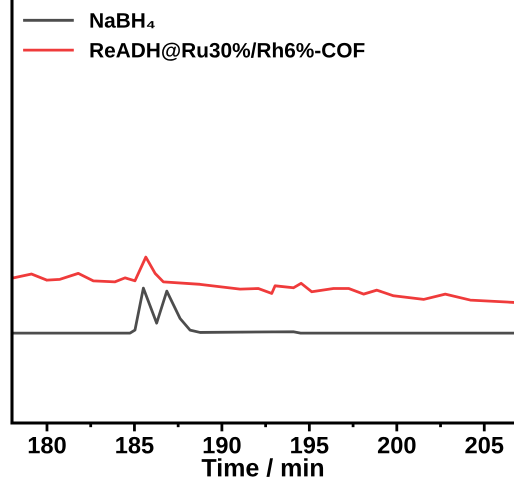 The height and width of the screenshot is (496, 514). I want to click on x-tick-label: 200, so click(397, 445).